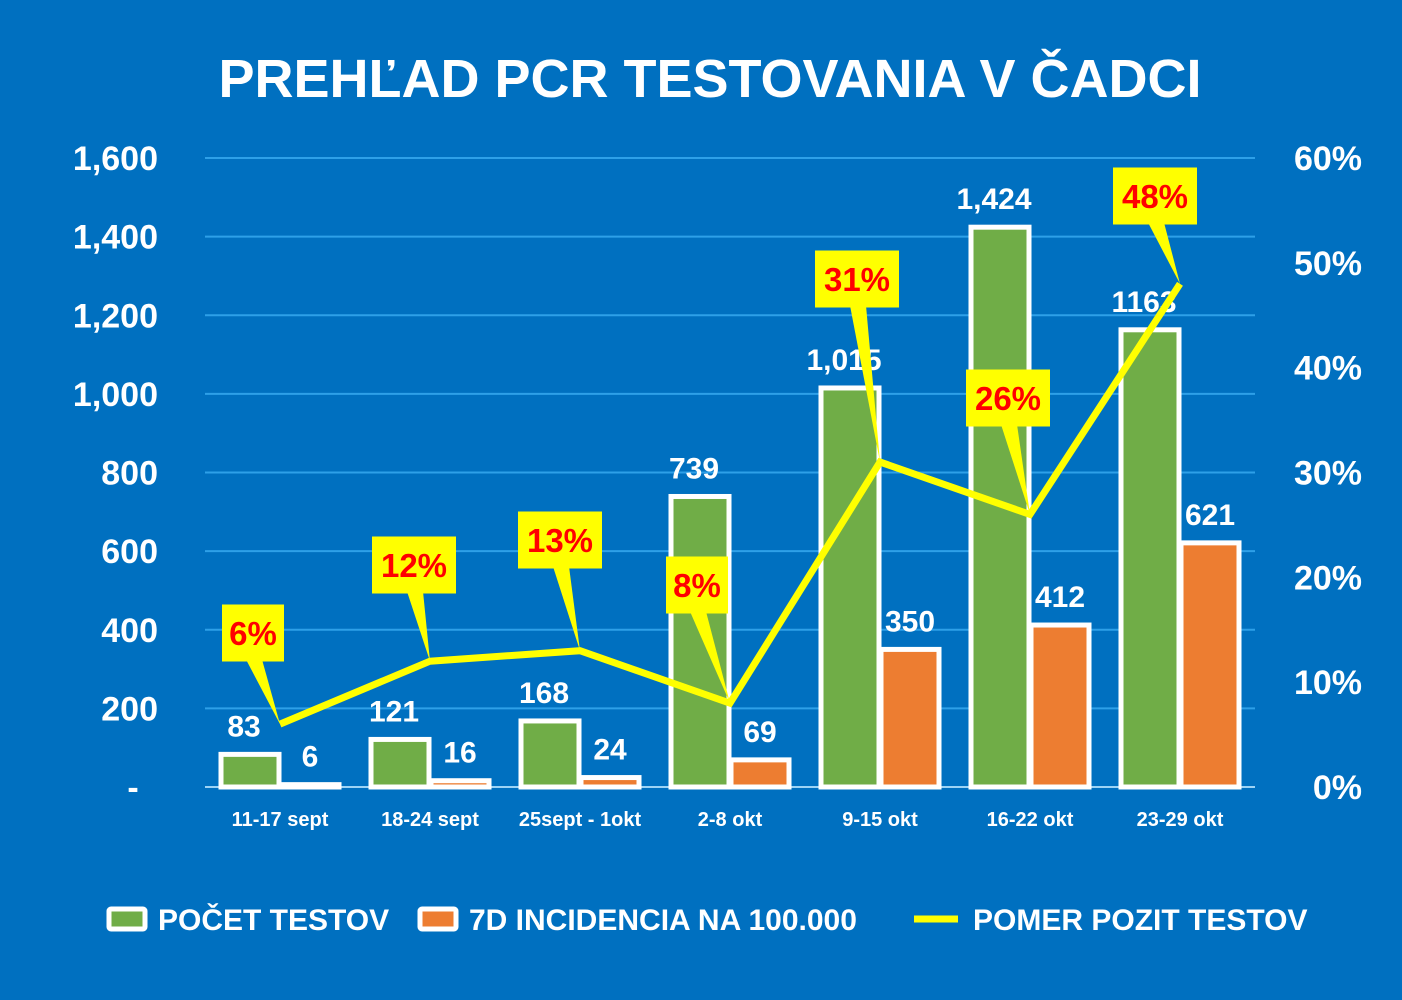  What do you see at coordinates (115, 395) in the screenshot?
I see `y-left-tick-label: 1,000` at bounding box center [115, 395].